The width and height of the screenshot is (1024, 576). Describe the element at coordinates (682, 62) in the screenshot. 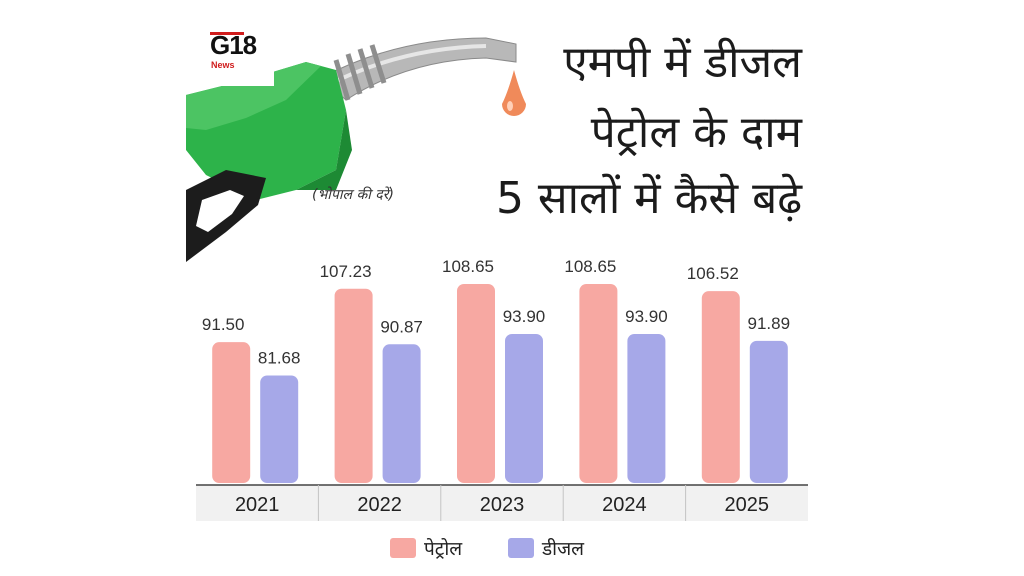

I see `title-line-1: एमपी में डीजल` at that location.